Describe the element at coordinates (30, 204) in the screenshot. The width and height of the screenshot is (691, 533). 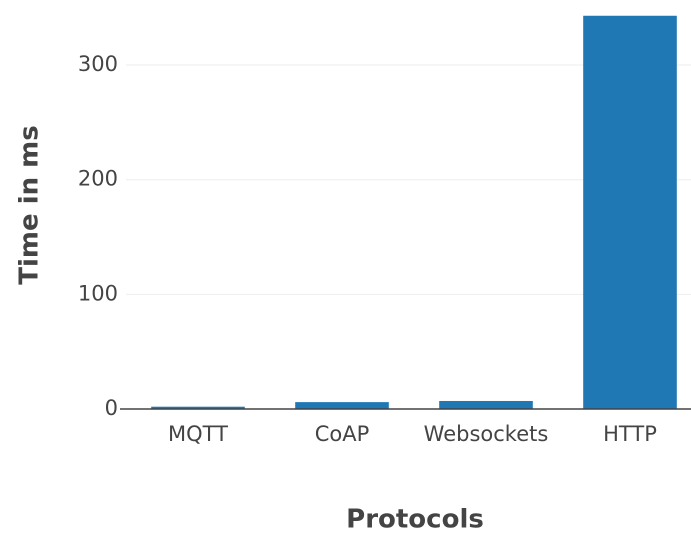
I see `y-axis-title: Time in ms` at that location.